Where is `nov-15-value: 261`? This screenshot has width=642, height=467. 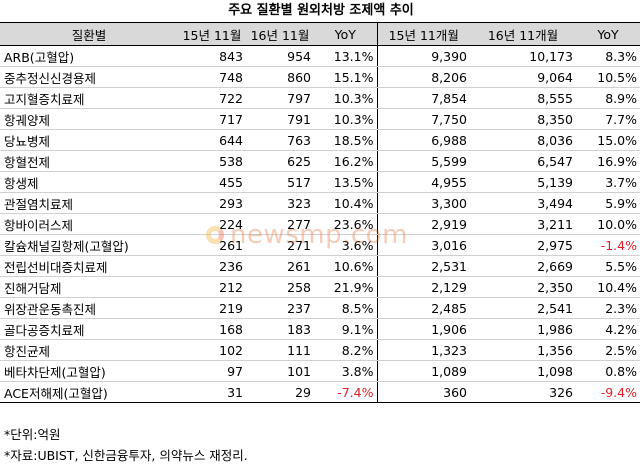
nov-15-value: 261 is located at coordinates (212, 245).